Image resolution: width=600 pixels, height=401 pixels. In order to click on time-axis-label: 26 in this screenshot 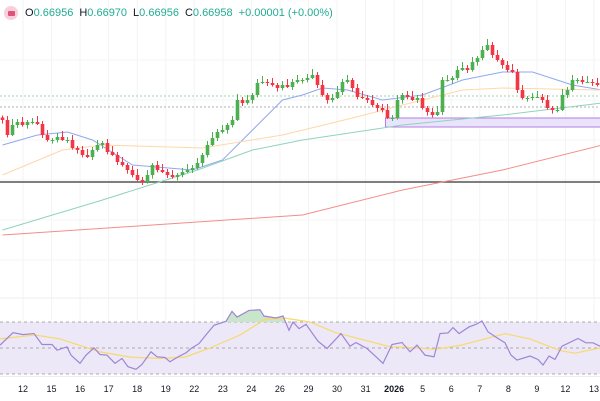, I will do `click(280, 389)`.